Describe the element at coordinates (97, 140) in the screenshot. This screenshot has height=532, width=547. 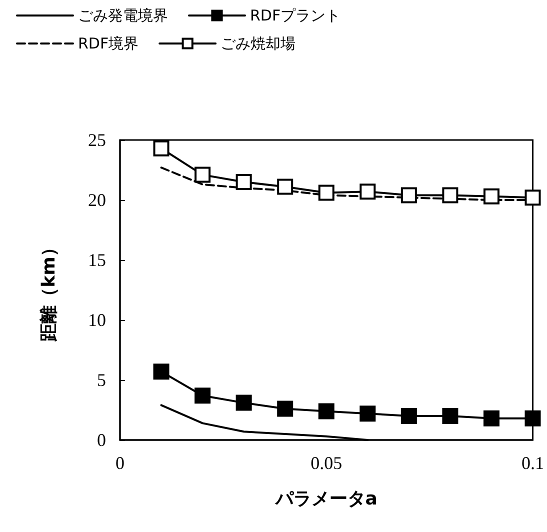
I see `y-tick-label: 25` at that location.